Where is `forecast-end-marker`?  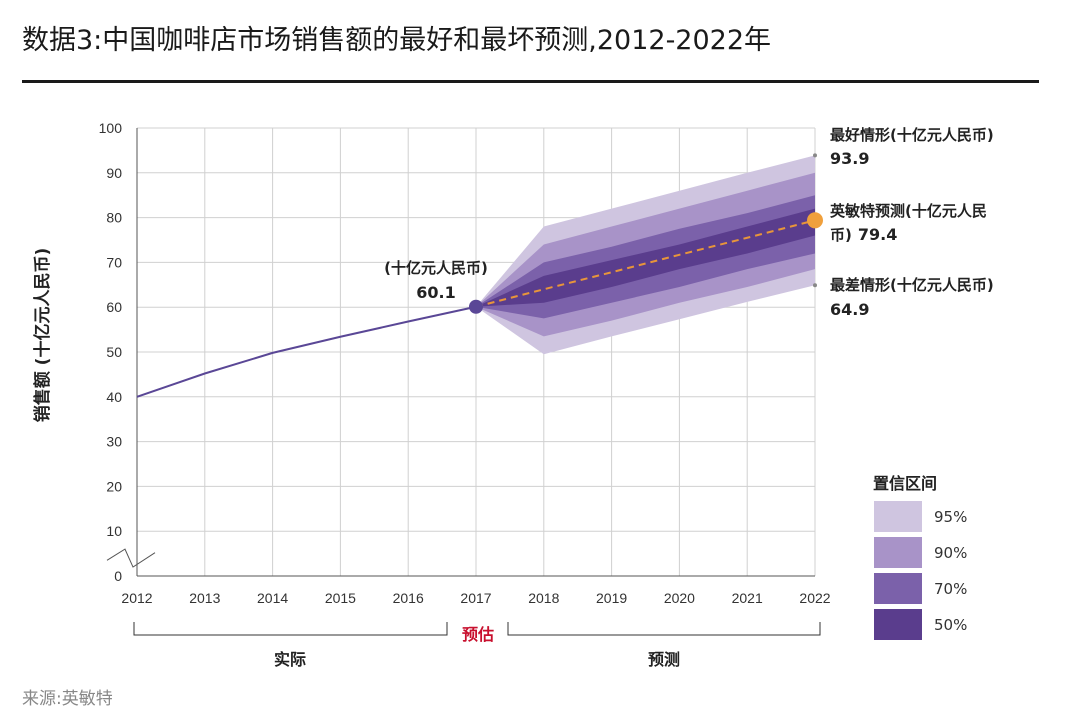 forecast-end-marker is located at coordinates (815, 220).